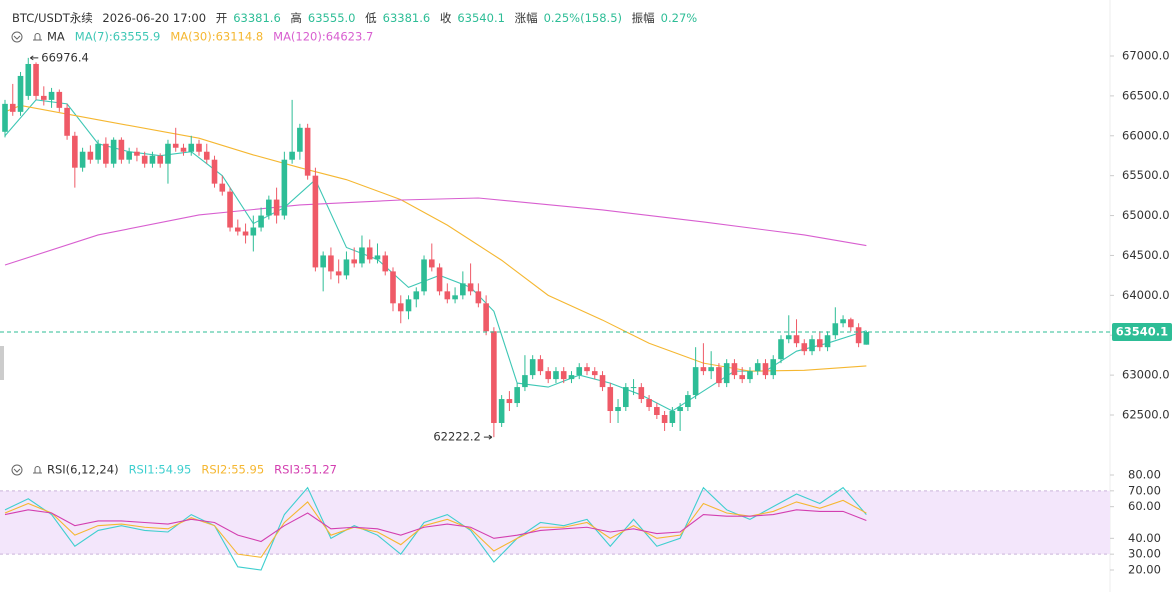  Describe the element at coordinates (1142, 332) in the screenshot. I see `last-price-label: 63540.1` at that location.